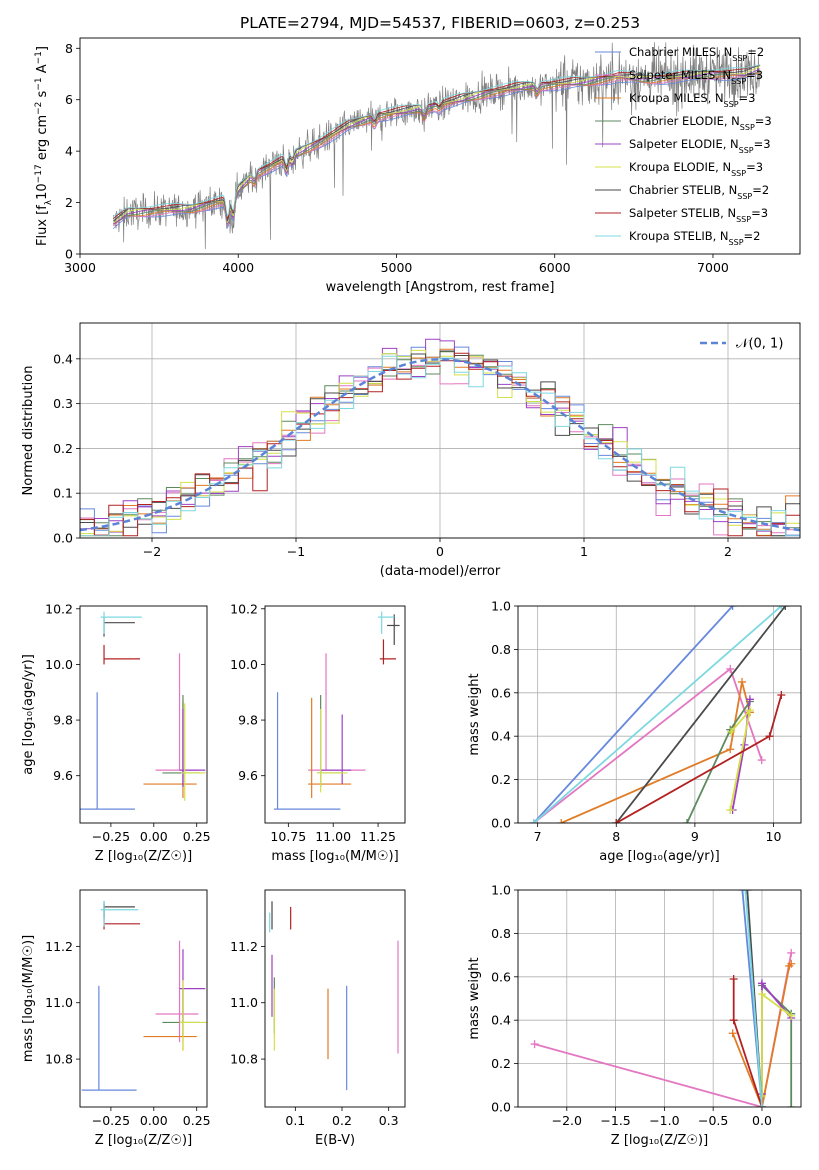  Describe the element at coordinates (248, 720) in the screenshot. I see `y-tick-label: 9.8` at that location.